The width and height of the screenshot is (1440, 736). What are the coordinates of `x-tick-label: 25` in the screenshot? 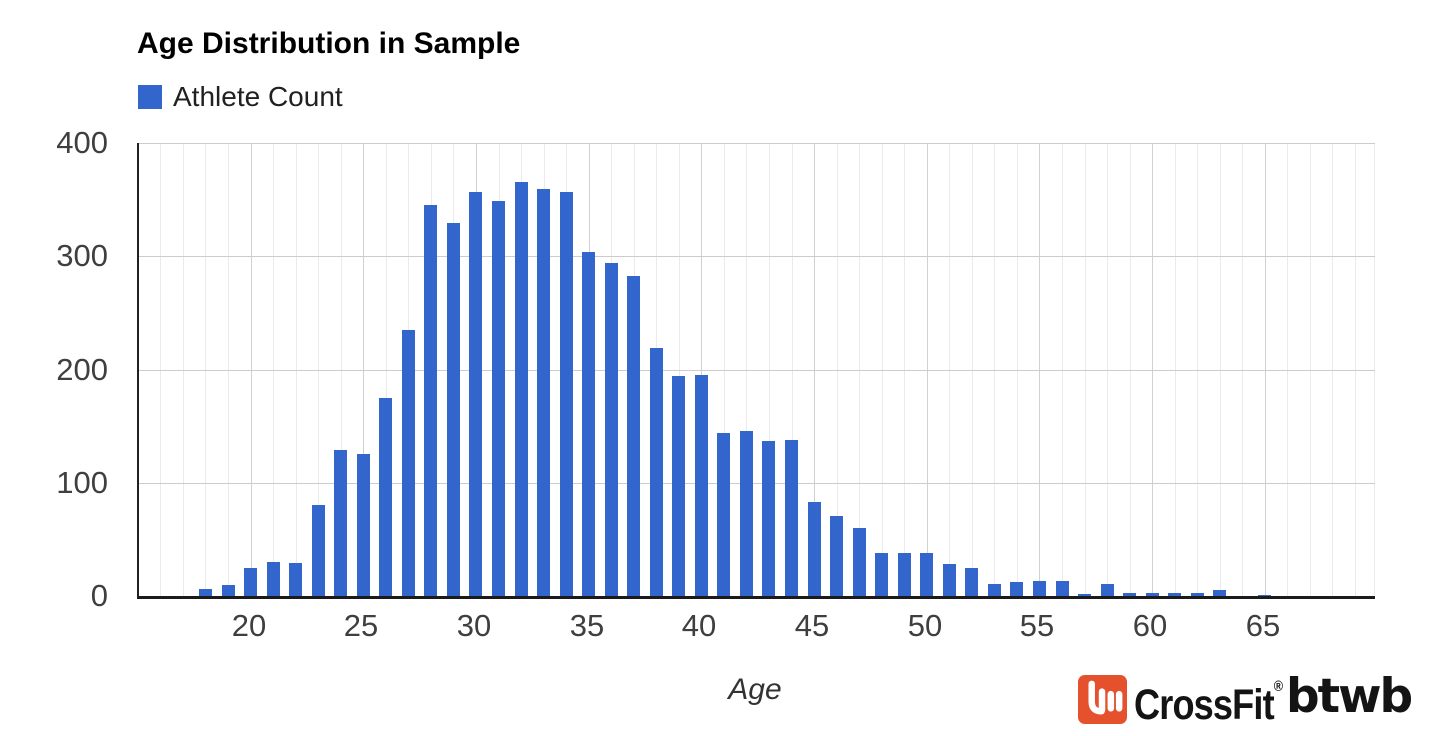 It's located at (361, 625).